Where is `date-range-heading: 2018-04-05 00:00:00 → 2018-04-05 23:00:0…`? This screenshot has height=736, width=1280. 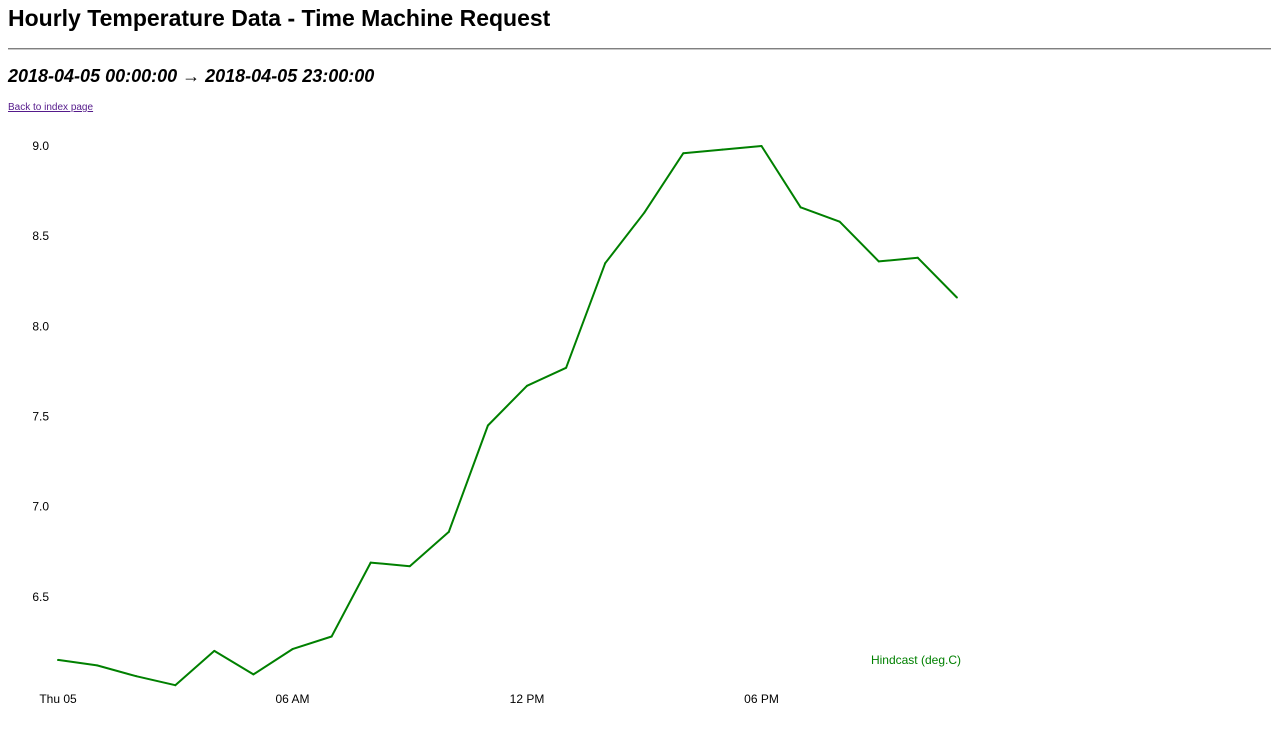
date-range-heading: 2018-04-05 00:00:00 → 2018-04-05 23:00:0… is located at coordinates (191, 76).